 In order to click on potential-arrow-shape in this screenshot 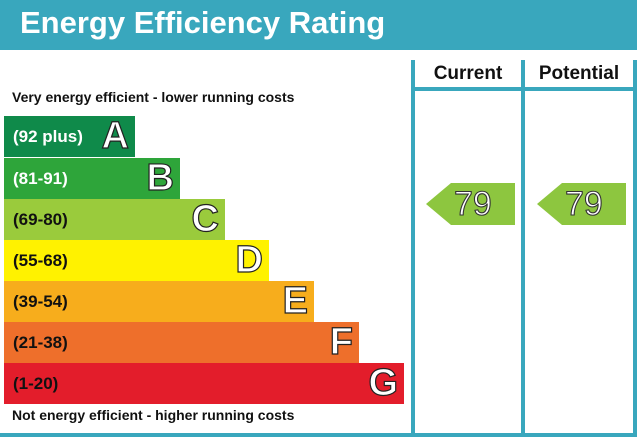, I will do `click(581, 204)`.